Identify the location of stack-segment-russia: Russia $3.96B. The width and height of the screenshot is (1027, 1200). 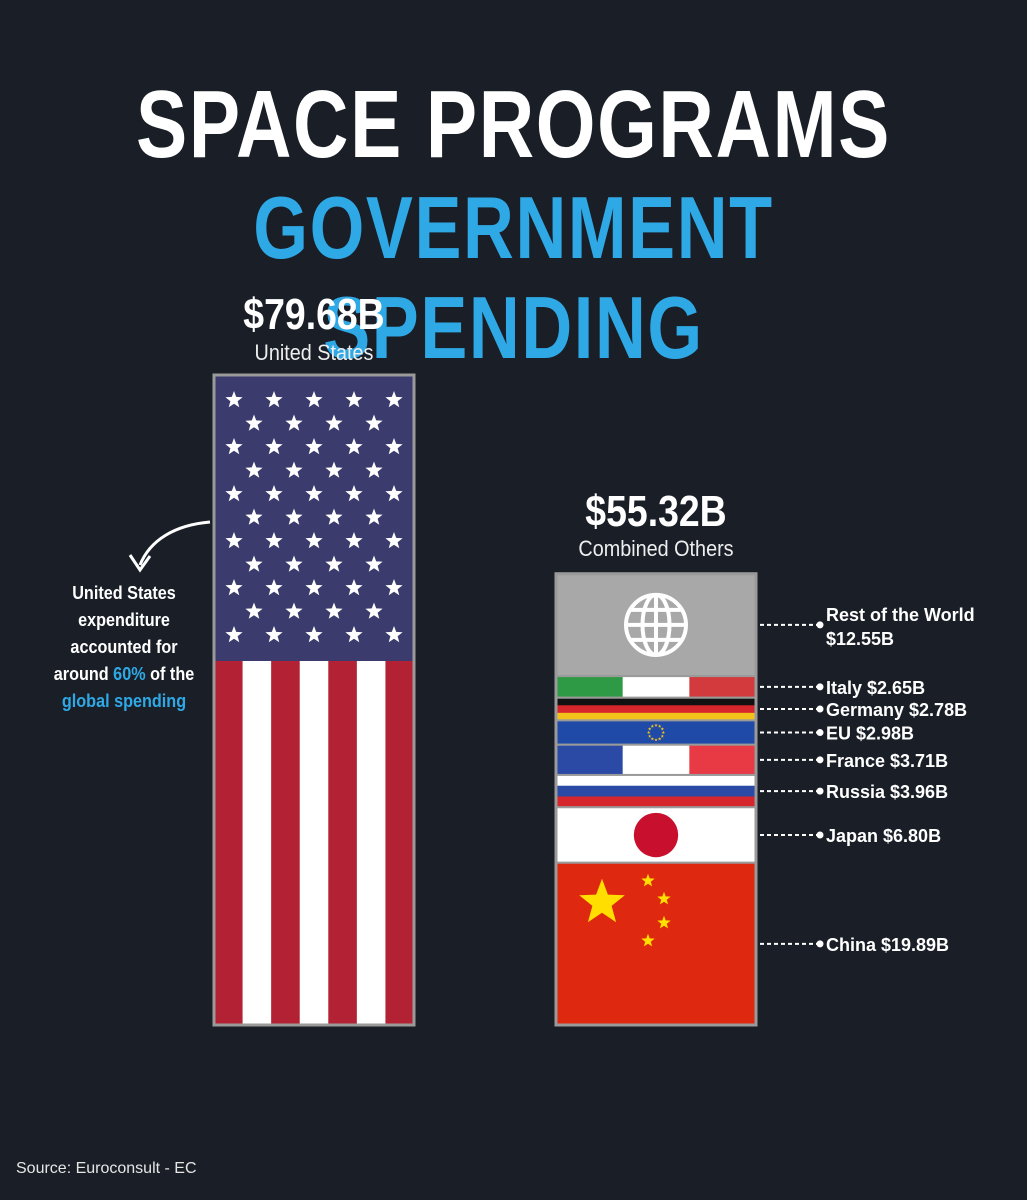
(751, 791).